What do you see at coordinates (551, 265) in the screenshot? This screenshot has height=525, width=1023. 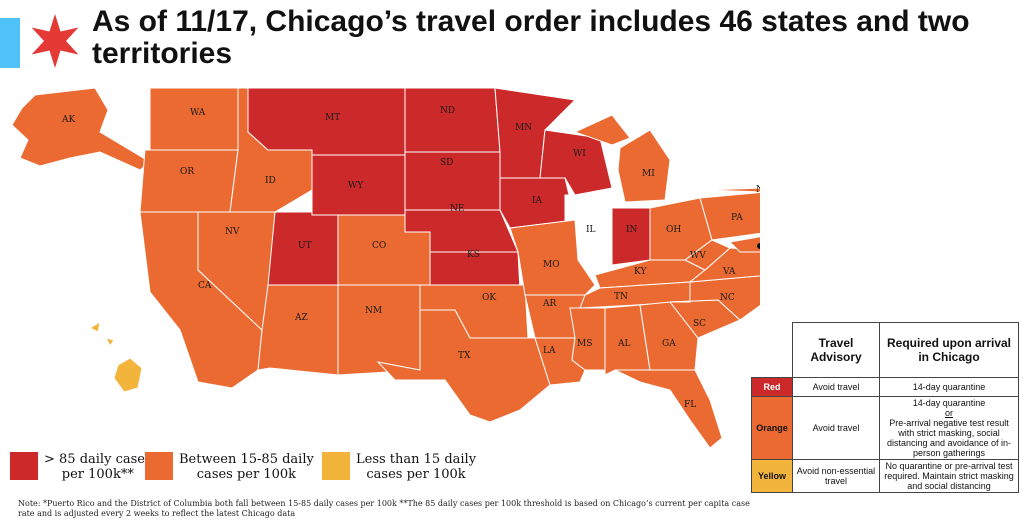 I see `label-mo: MO` at bounding box center [551, 265].